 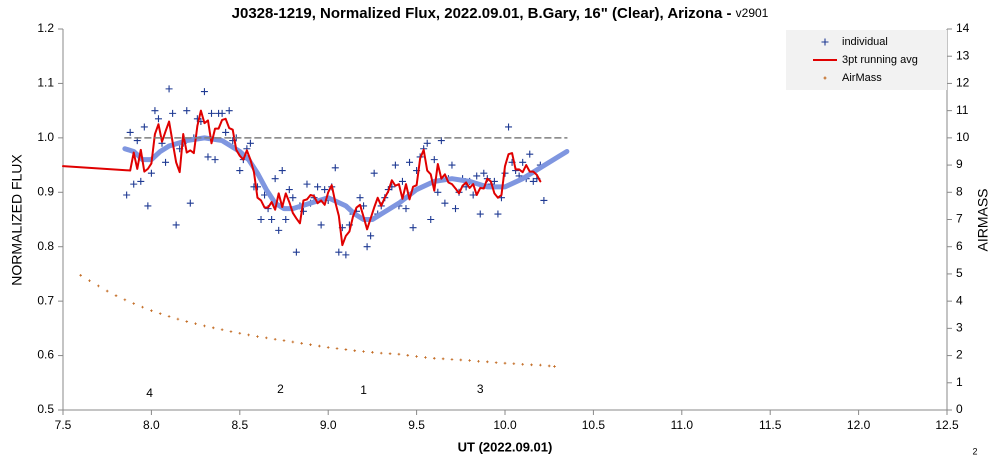 What do you see at coordinates (865, 42) in the screenshot?
I see `legend-label: individual` at bounding box center [865, 42].